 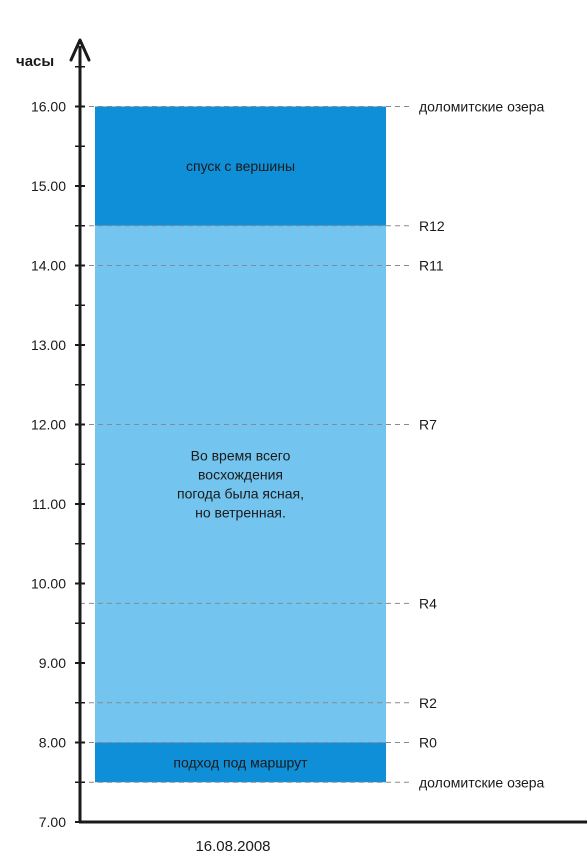 I want to click on marker-label-6: R12, so click(x=432, y=226).